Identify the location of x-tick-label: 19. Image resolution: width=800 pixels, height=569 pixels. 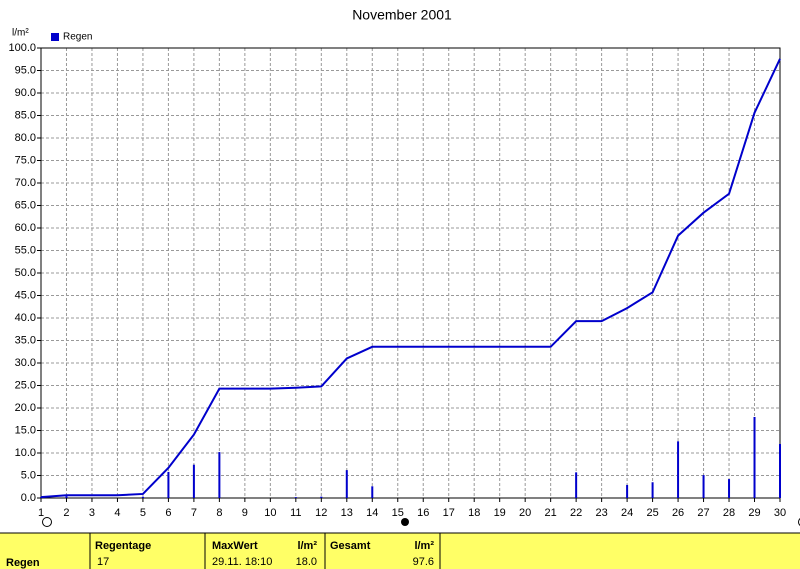
(500, 513).